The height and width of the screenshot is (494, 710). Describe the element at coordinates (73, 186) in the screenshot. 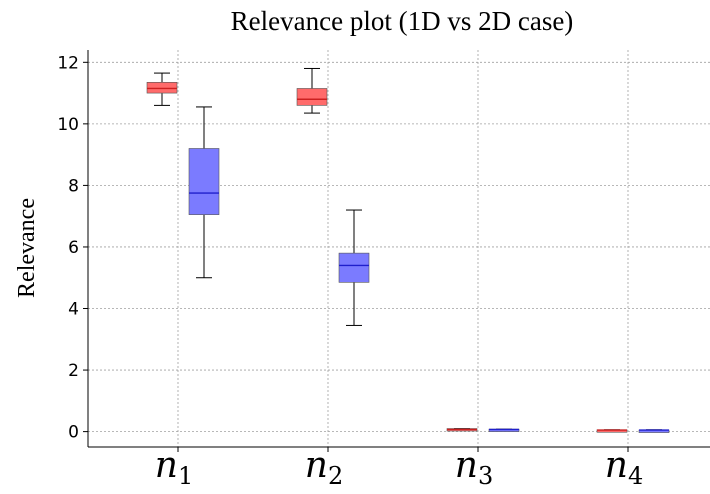

I see `y-tick-label: 8` at that location.